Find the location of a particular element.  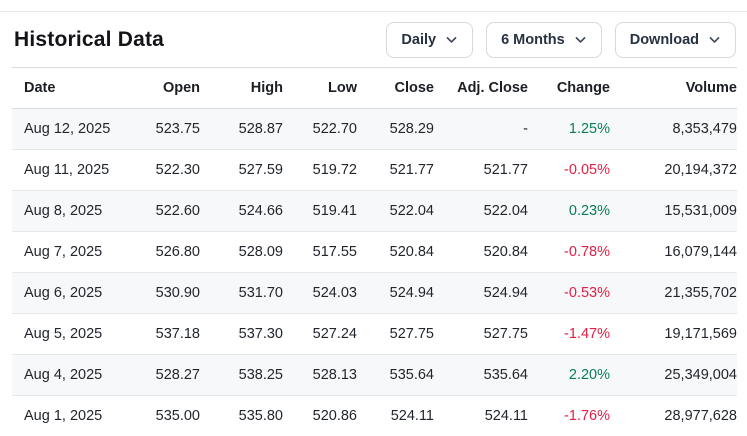

cell-close: 521.77 is located at coordinates (395, 170).